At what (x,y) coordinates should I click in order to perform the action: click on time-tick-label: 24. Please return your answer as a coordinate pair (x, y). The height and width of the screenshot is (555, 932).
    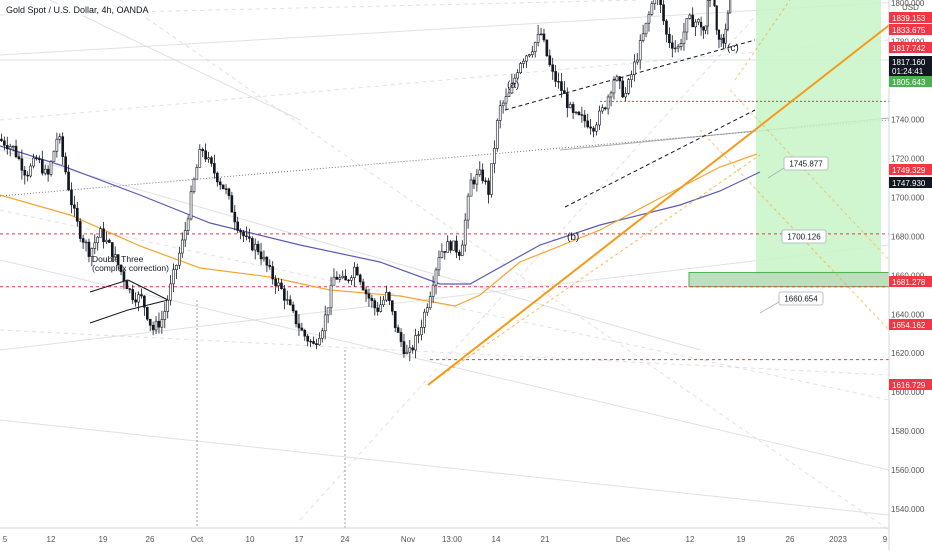
    Looking at the image, I should click on (345, 539).